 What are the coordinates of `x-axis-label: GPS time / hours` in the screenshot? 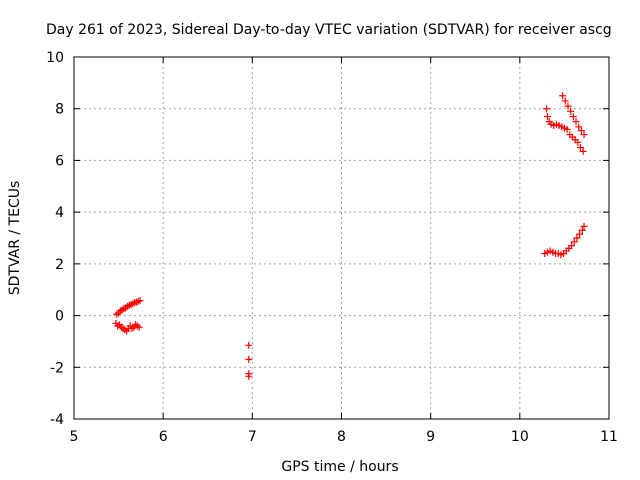 It's located at (339, 467).